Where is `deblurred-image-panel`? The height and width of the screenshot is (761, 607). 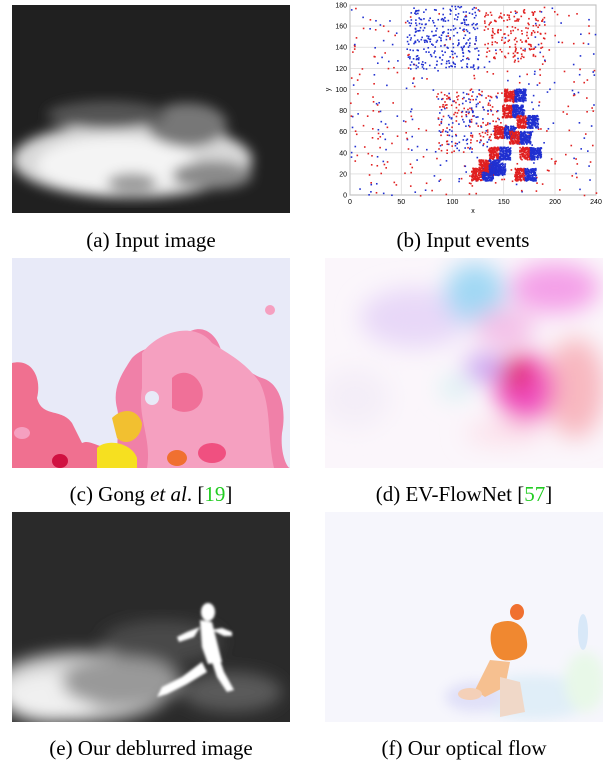 deblurred-image-panel is located at coordinates (151, 617).